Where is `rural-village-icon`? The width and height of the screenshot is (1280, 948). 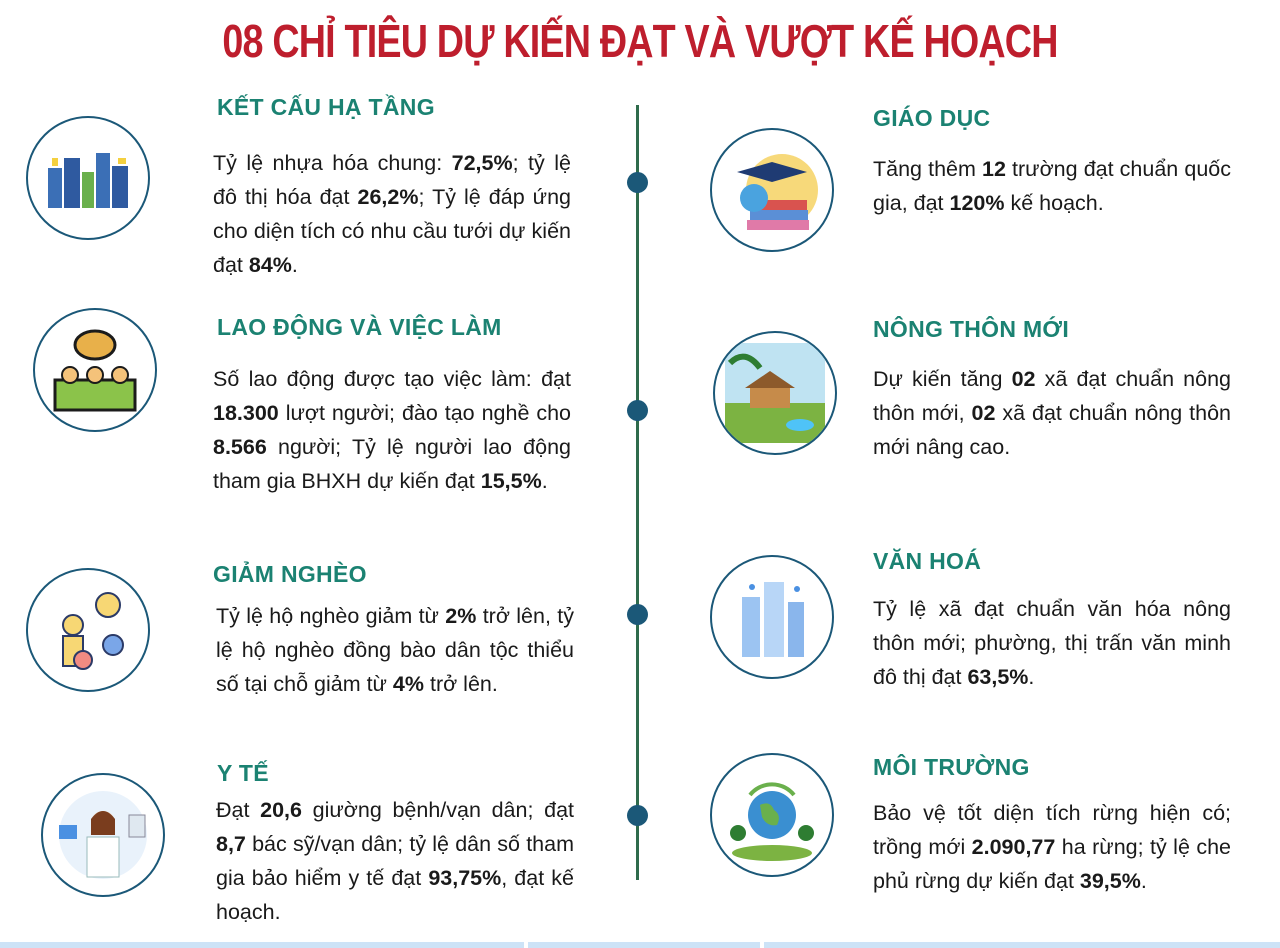
rural-village-icon is located at coordinates (775, 393).